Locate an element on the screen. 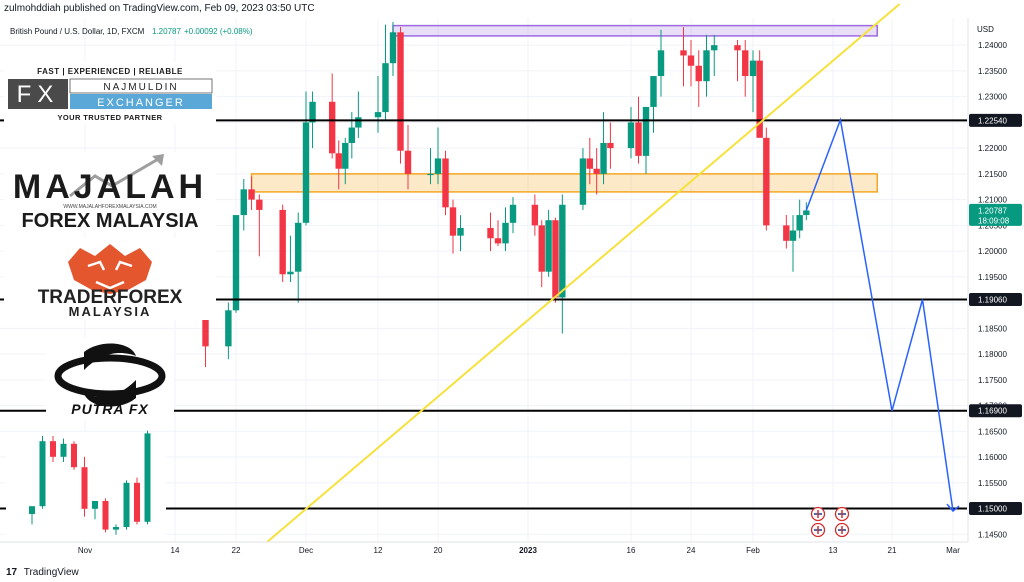 The height and width of the screenshot is (582, 1024). footer-brand: TradingView is located at coordinates (51, 572).